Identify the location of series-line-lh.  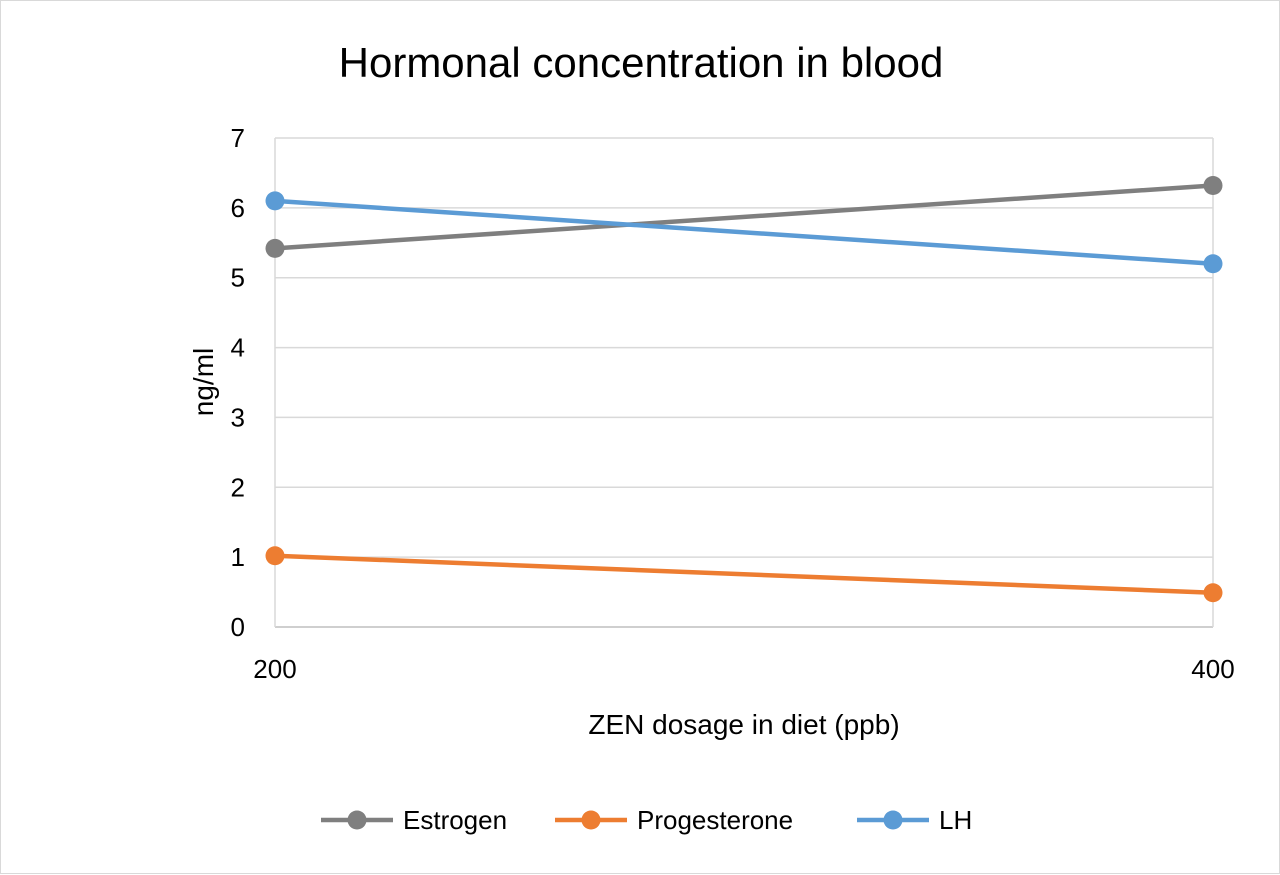
(744, 232).